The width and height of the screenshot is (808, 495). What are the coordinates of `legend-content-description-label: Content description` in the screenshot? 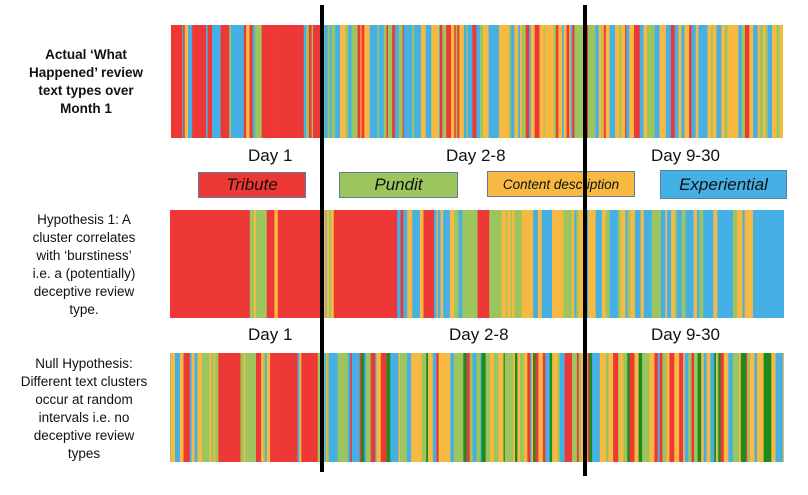 It's located at (561, 184).